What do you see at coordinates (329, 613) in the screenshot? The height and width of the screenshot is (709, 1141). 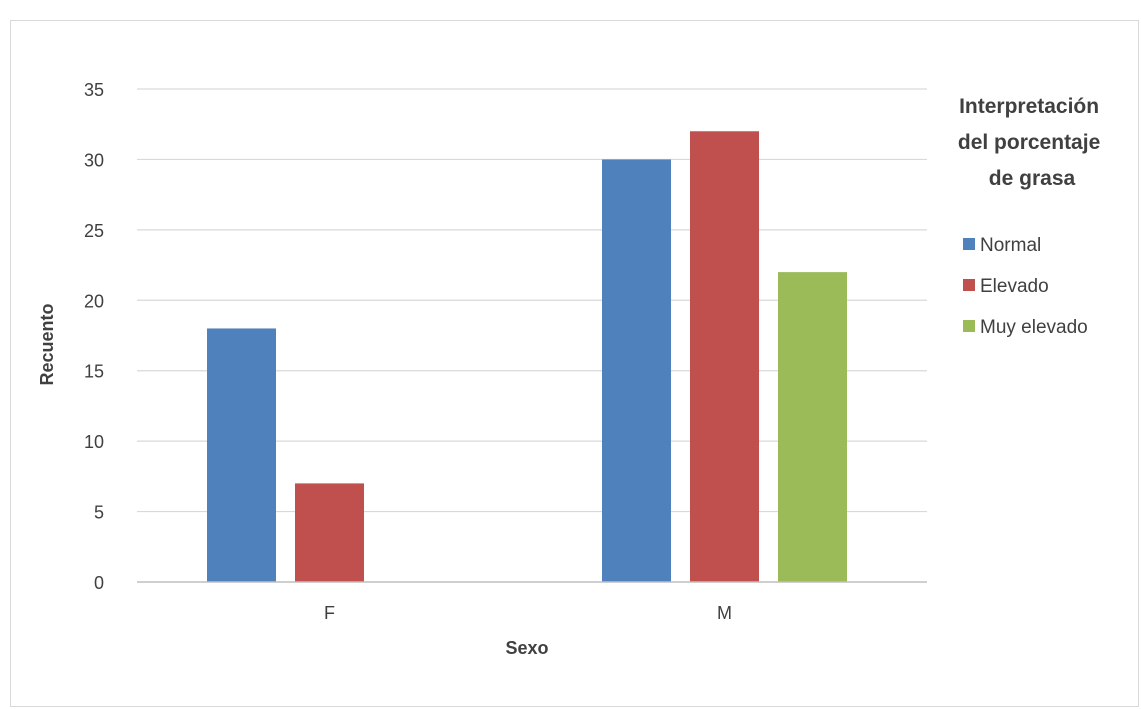 I see `x-tick-label: F` at bounding box center [329, 613].